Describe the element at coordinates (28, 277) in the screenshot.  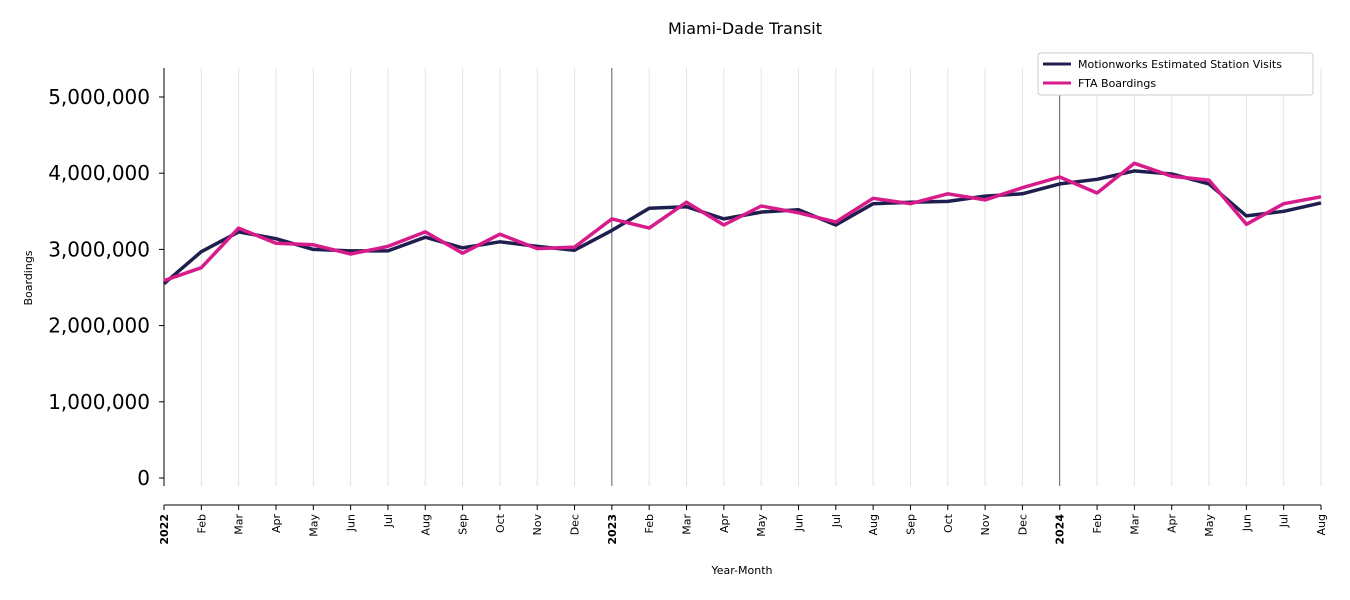
I see `y-axis-label: Boardings` at that location.